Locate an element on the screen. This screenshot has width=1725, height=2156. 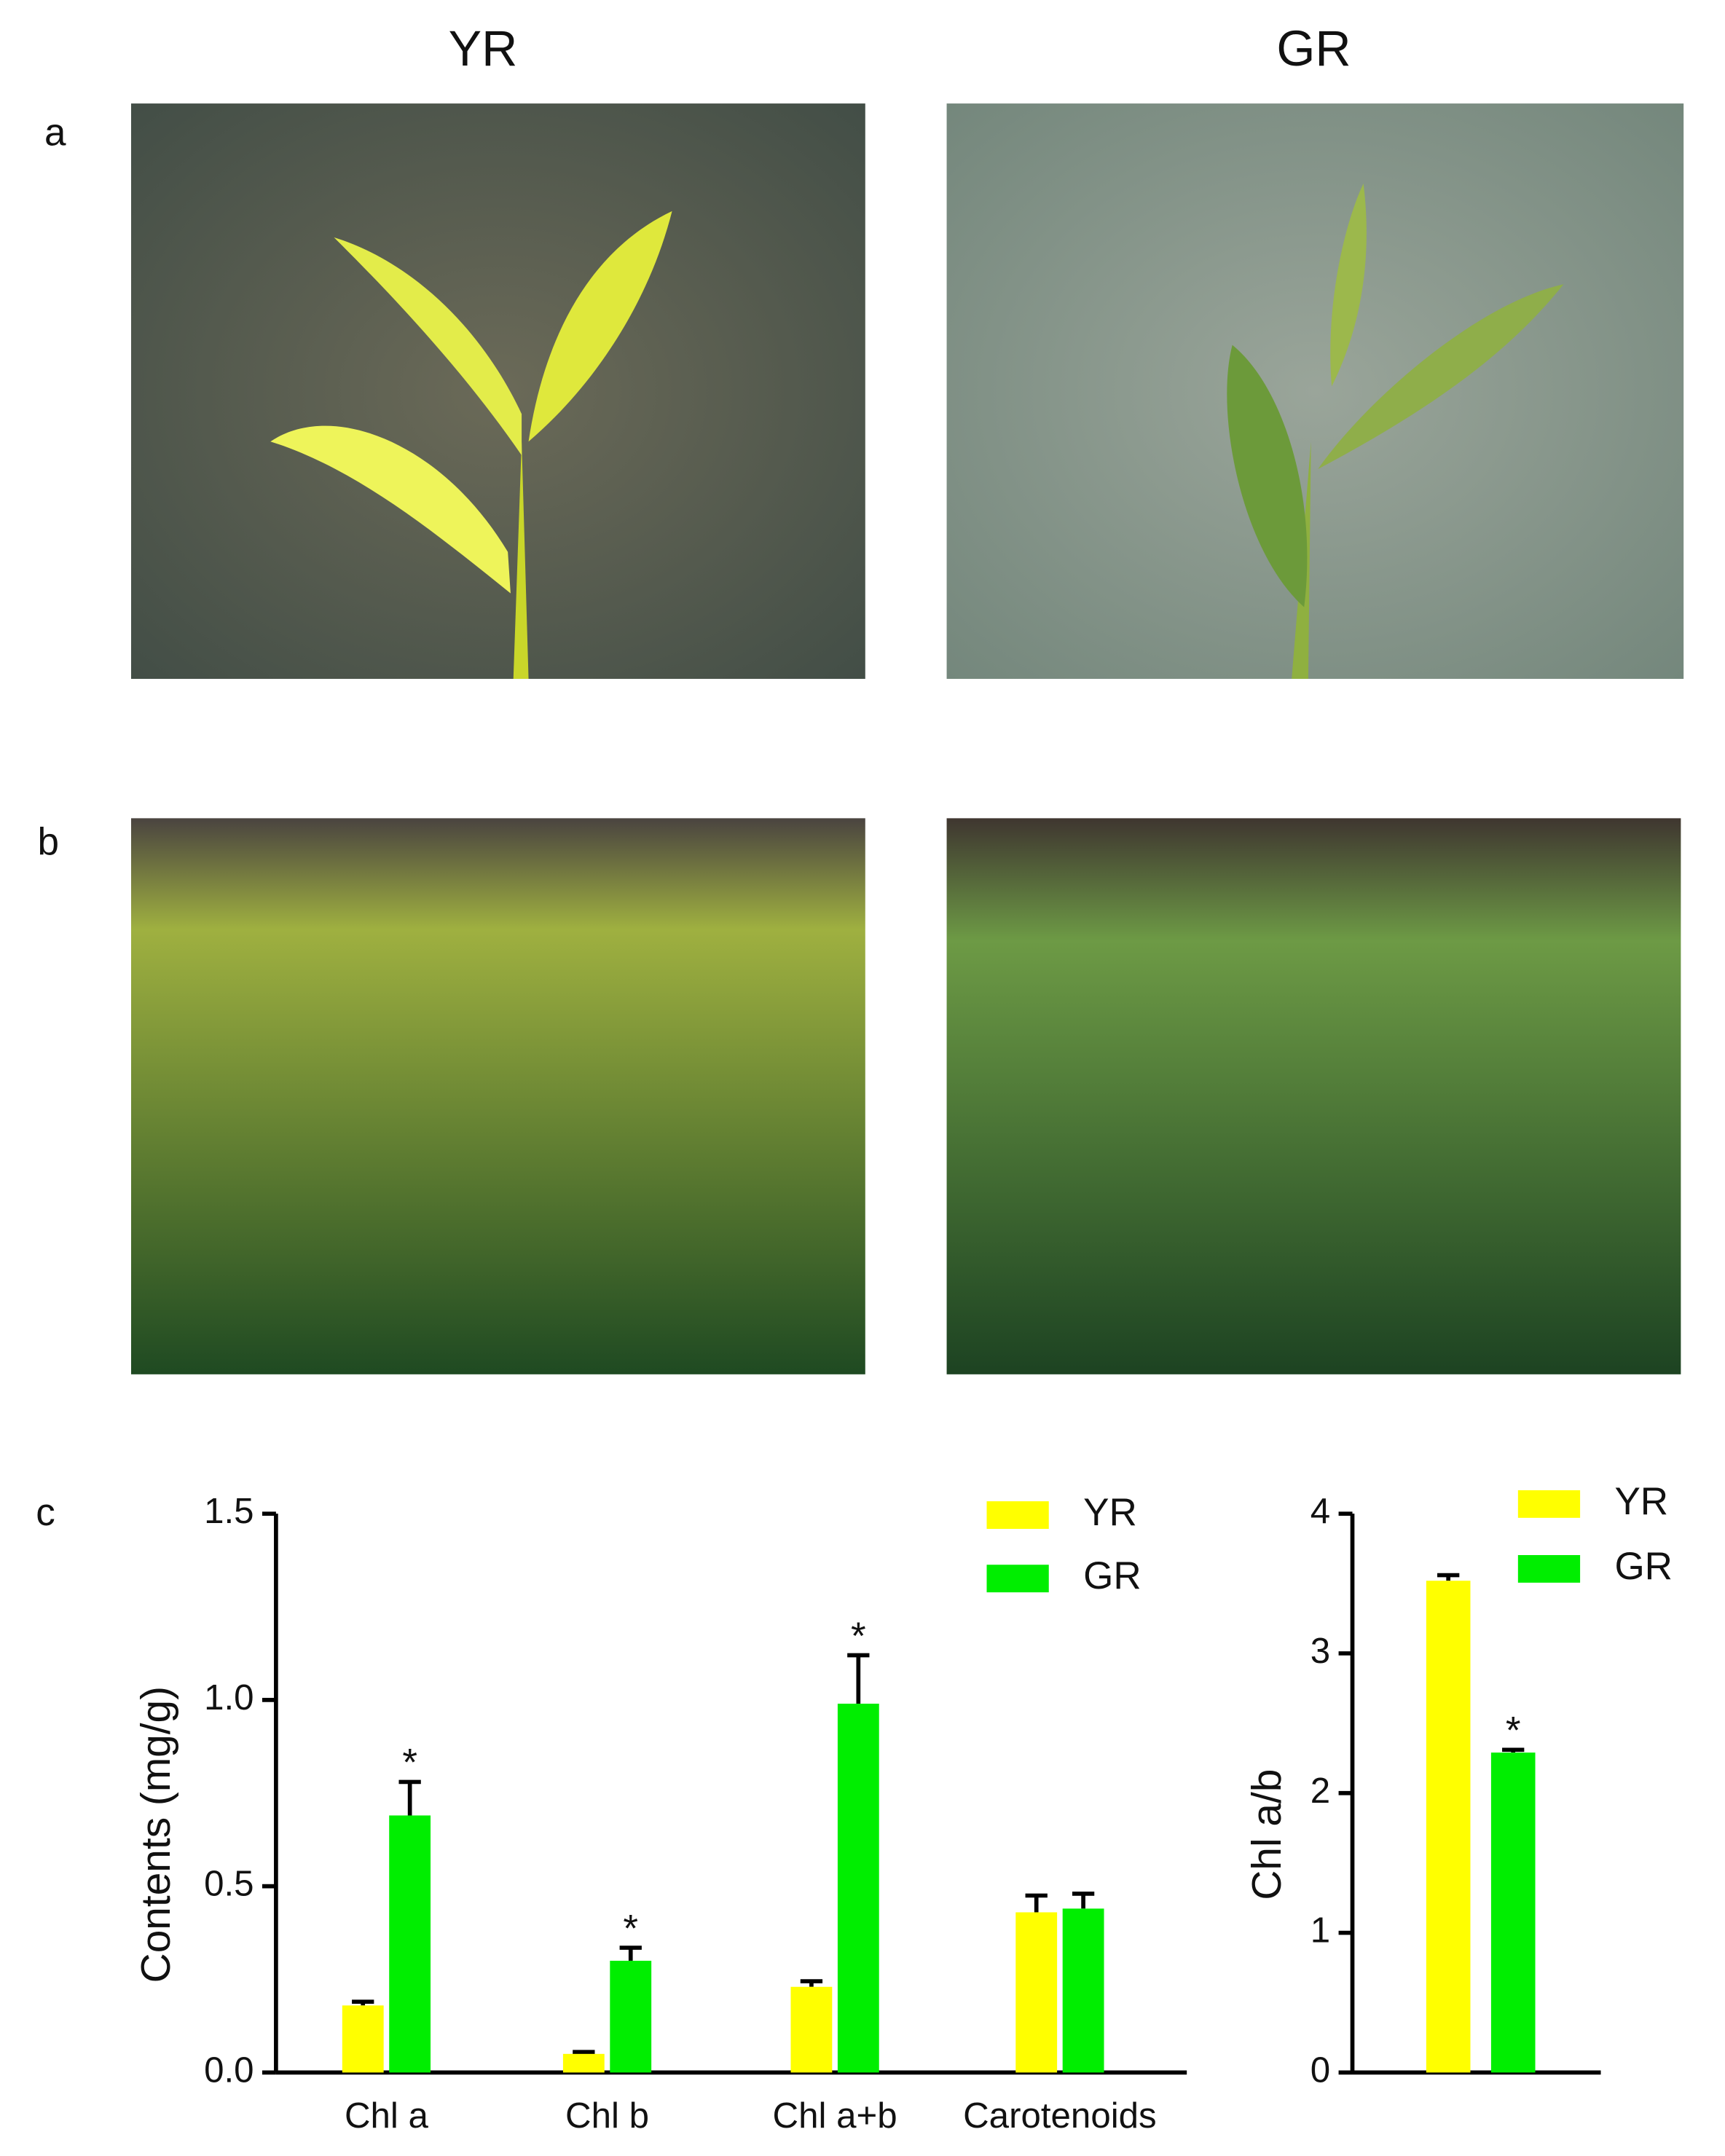
y-tick-label: 4 is located at coordinates (1320, 1511).